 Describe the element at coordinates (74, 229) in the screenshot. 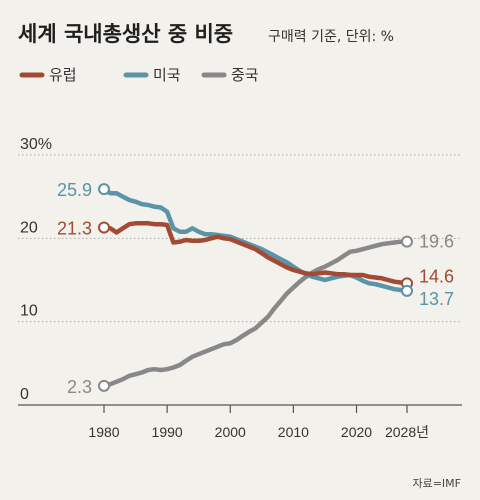

I see `data-label-1-start: 21.3` at that location.